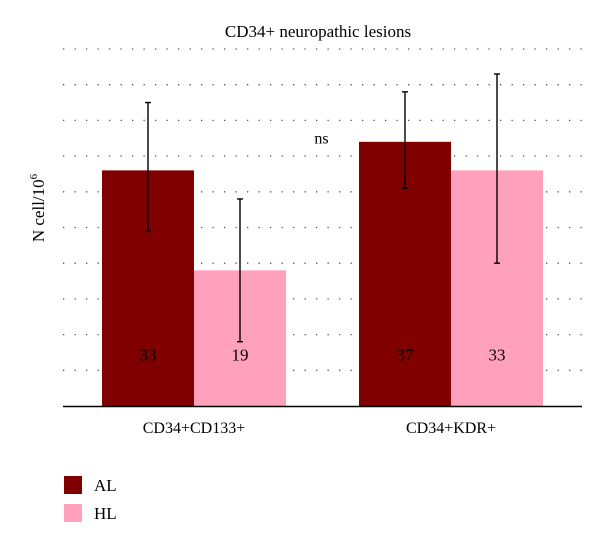  What do you see at coordinates (73, 513) in the screenshot?
I see `legend-swatch-HL` at bounding box center [73, 513].